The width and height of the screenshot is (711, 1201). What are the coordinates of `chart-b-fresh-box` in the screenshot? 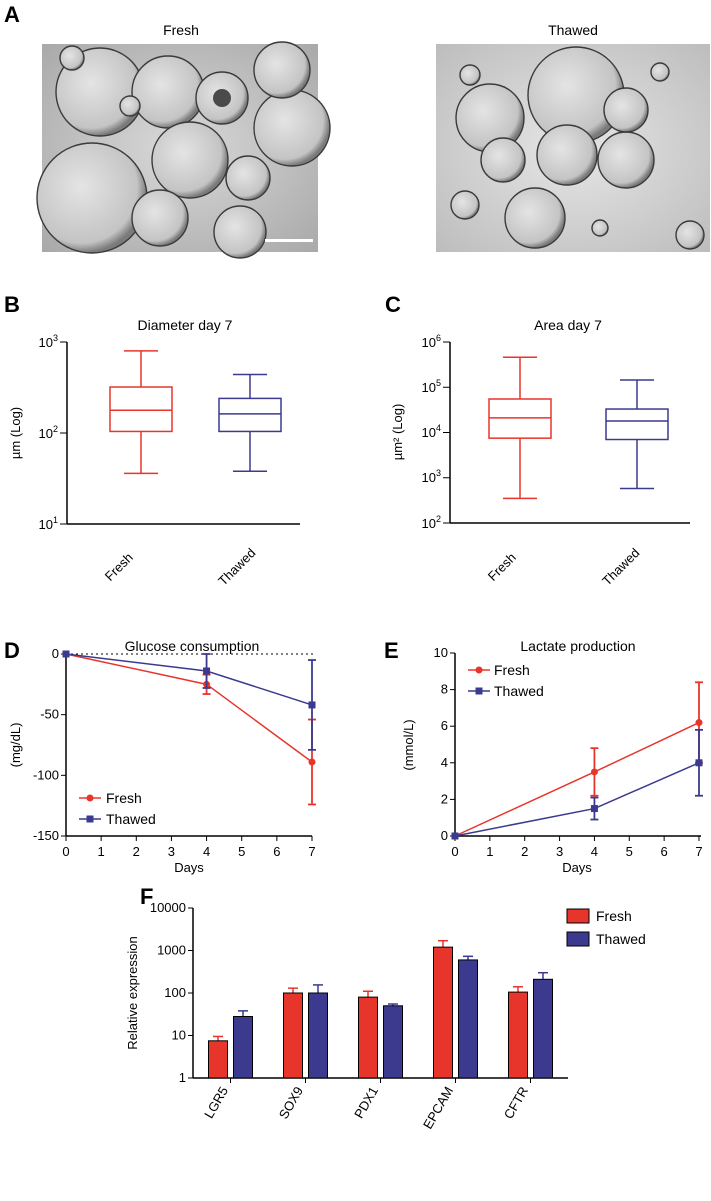 It's located at (141, 409).